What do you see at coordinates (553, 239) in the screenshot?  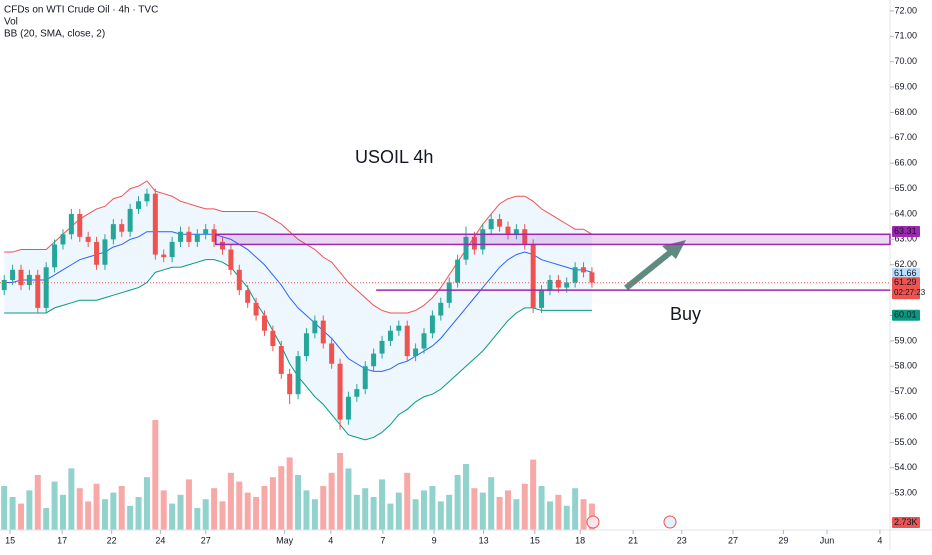 I see `resistance-zone` at bounding box center [553, 239].